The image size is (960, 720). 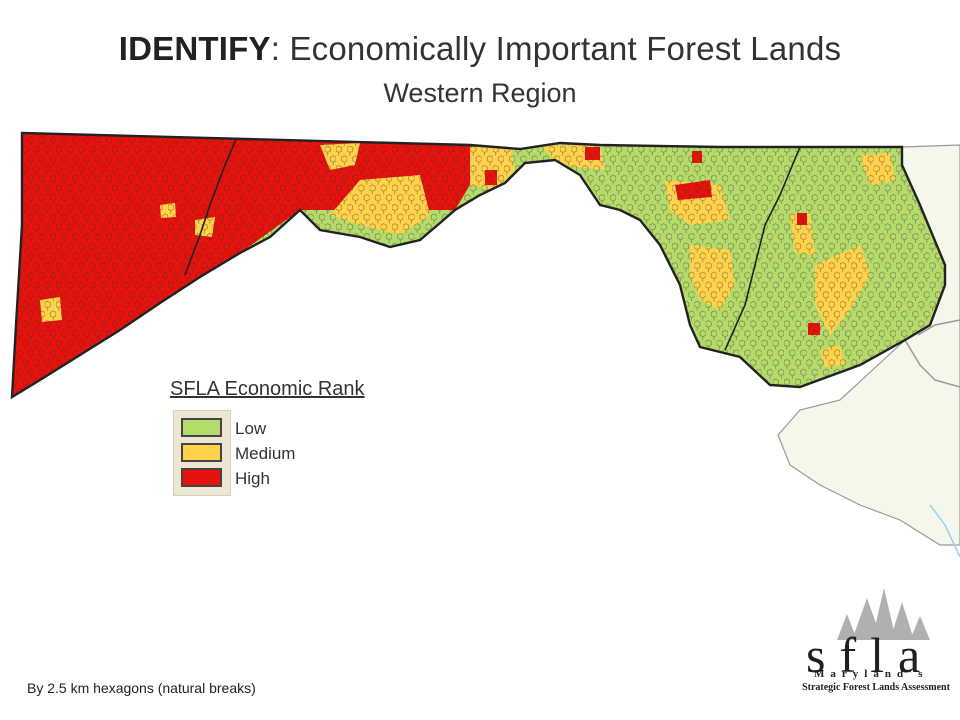 I want to click on page-subtitle: Western Region, so click(x=480, y=93).